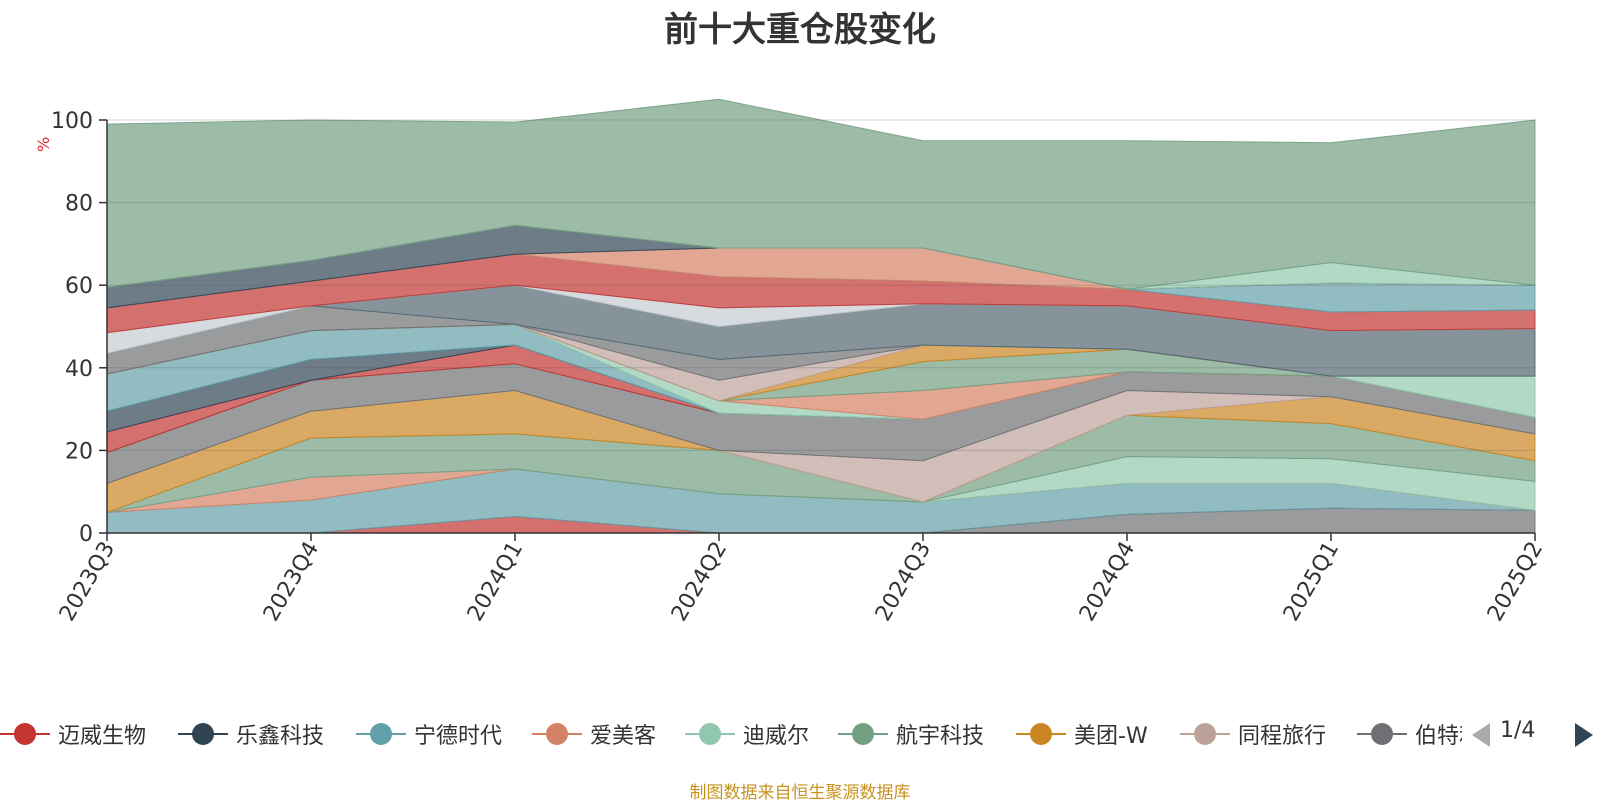 This screenshot has height=803, width=1600. Describe the element at coordinates (1409, 734) in the screenshot. I see `legend-item: 伯特利` at that location.